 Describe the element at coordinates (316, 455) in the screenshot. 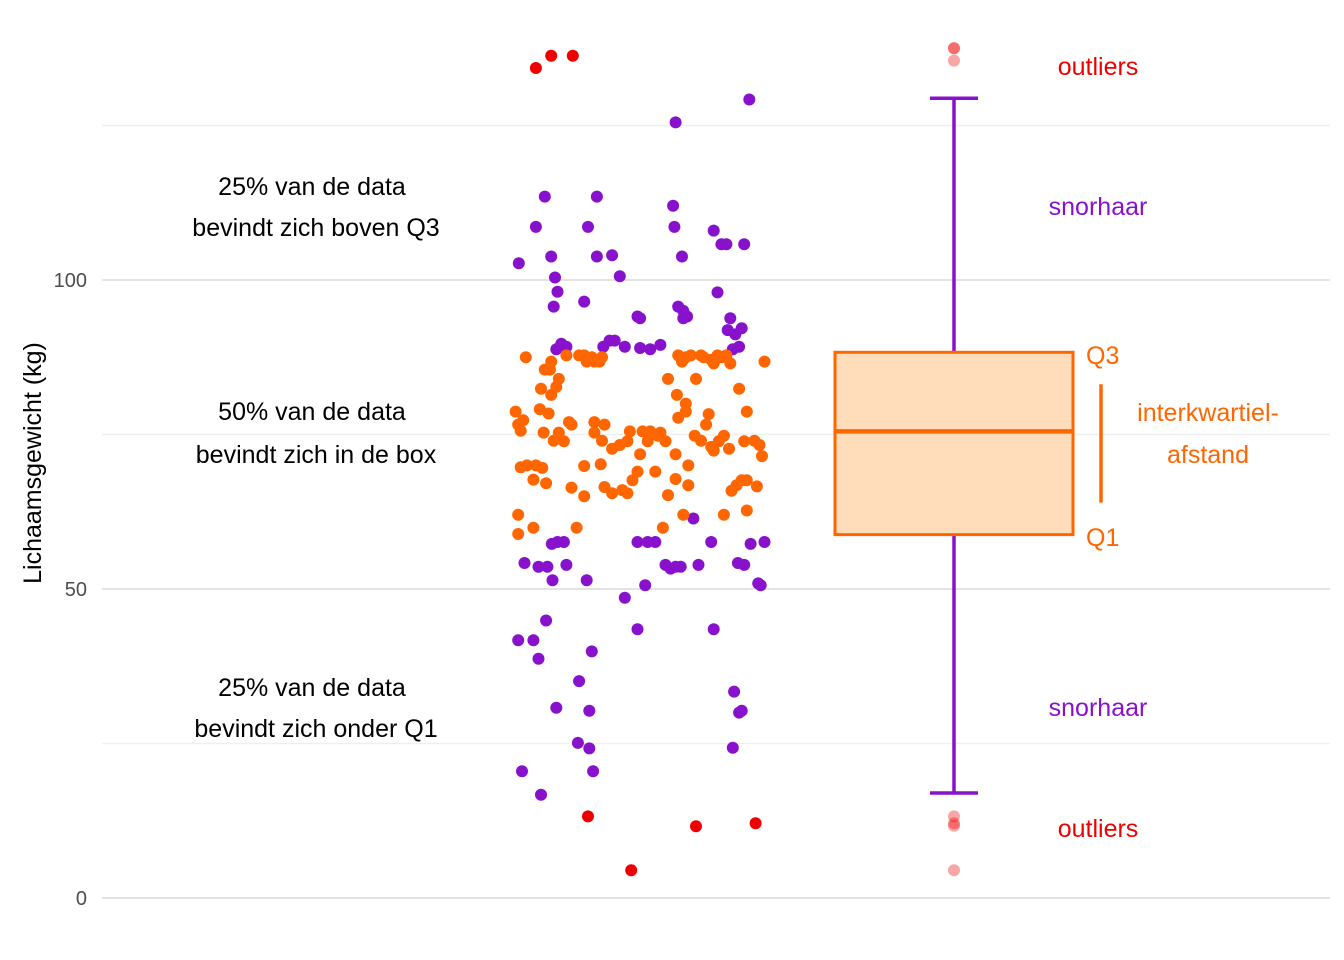

I see `annotation-in-box-line2: bevindt zich in de box` at that location.